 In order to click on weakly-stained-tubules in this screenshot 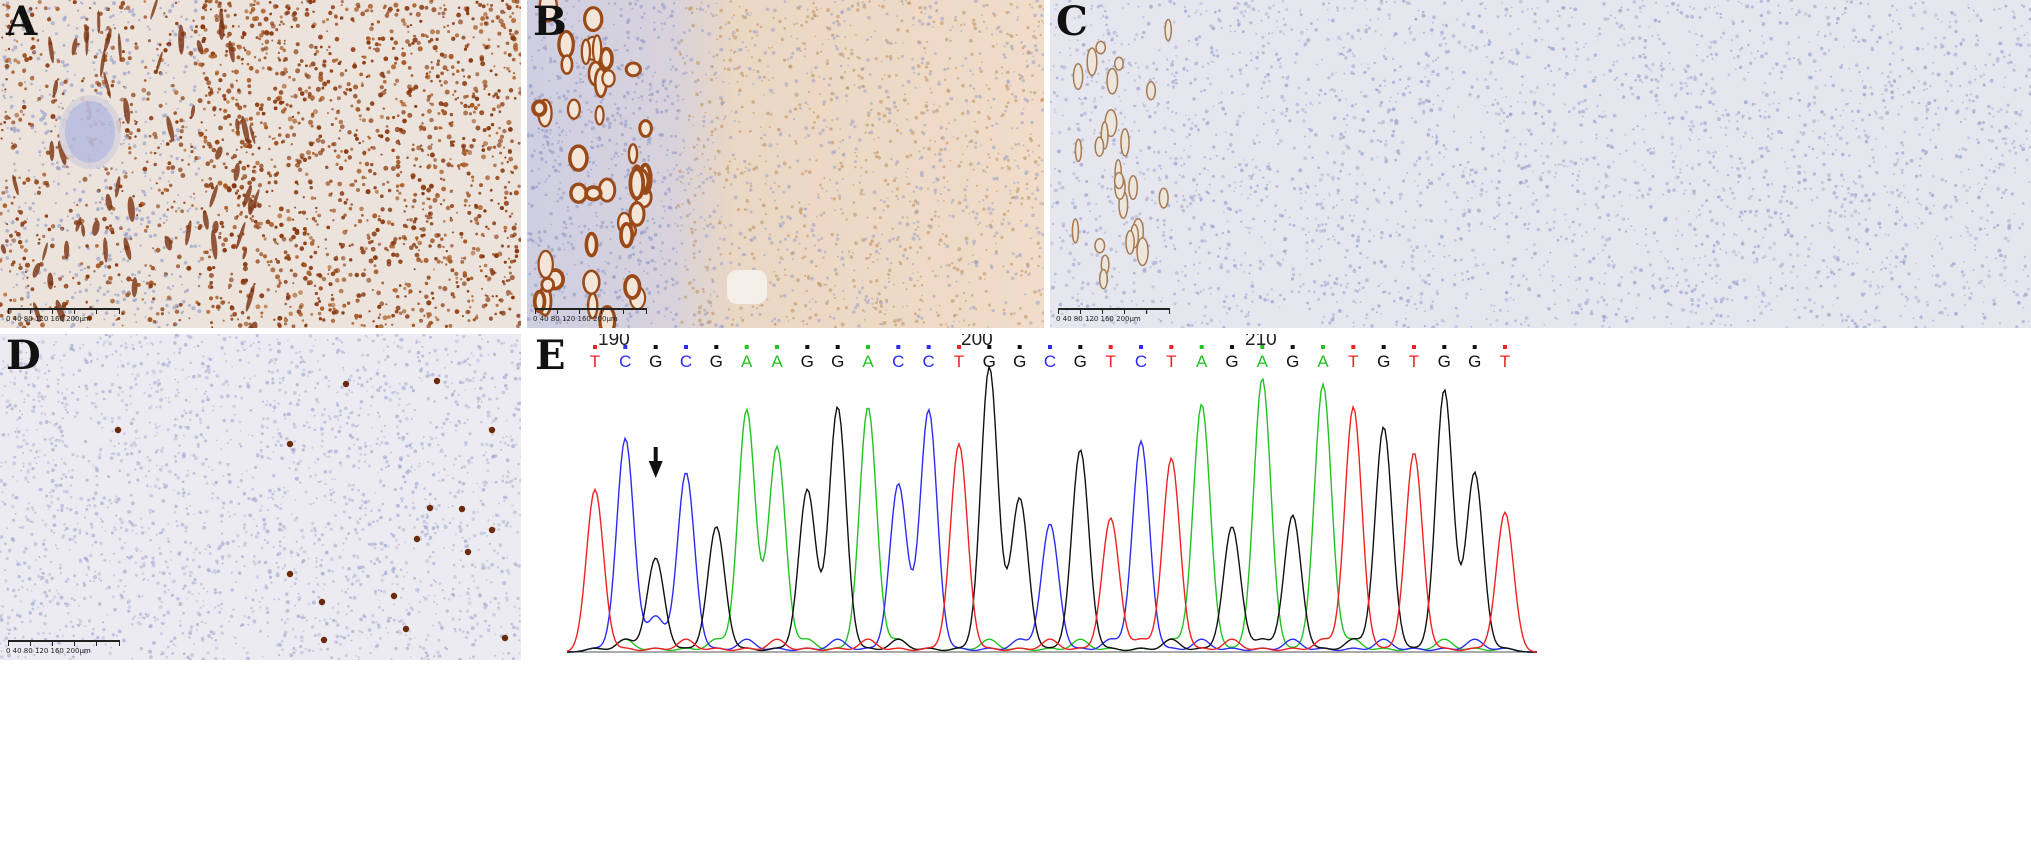, I will do `click(1122, 154)`.